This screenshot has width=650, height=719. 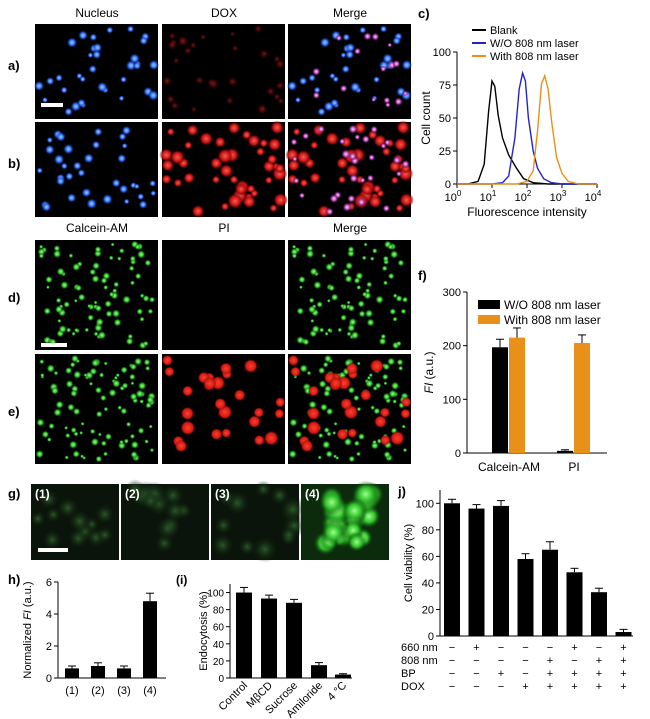 I want to click on condition-name: BP, so click(x=408, y=674).